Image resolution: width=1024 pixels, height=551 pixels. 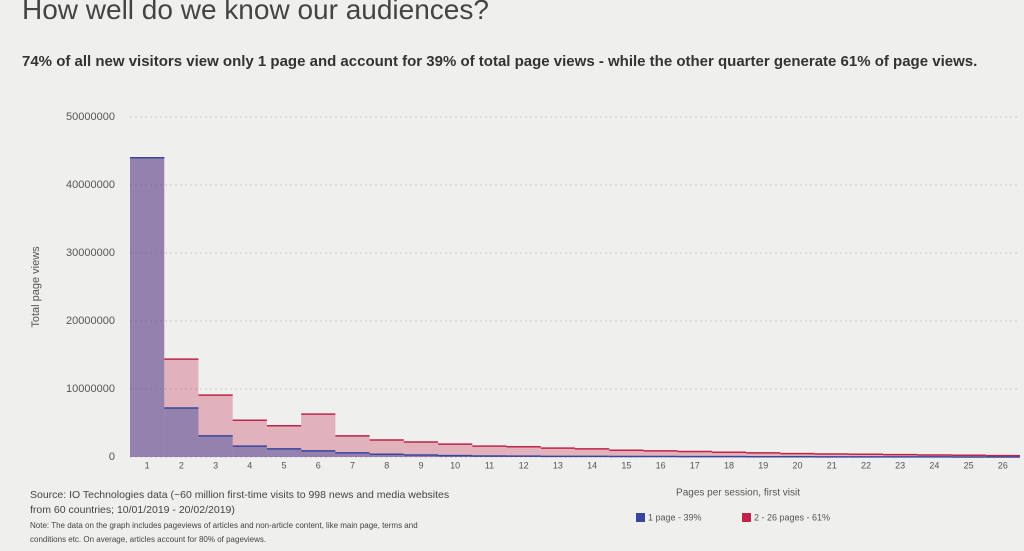 What do you see at coordinates (455, 465) in the screenshot?
I see `x-tick-label: 10` at bounding box center [455, 465].